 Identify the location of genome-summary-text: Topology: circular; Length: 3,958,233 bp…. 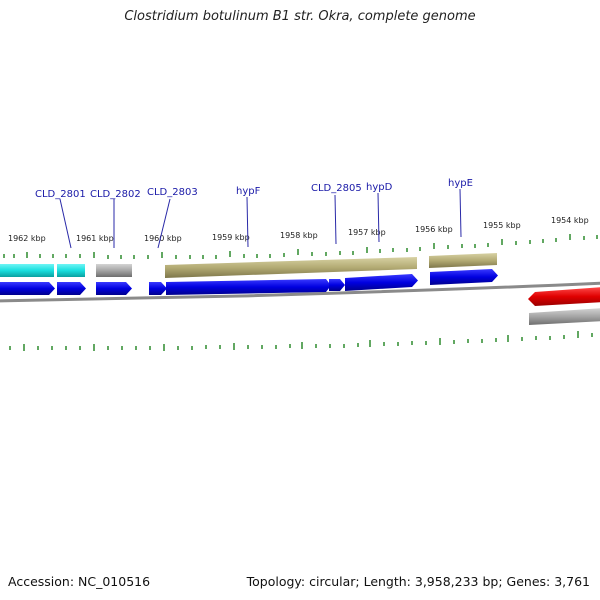
(418, 581).